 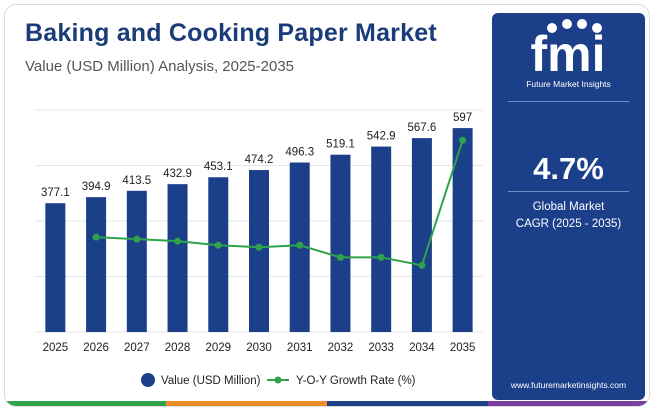 I want to click on bar-value-label: 453.1, so click(x=218, y=167).